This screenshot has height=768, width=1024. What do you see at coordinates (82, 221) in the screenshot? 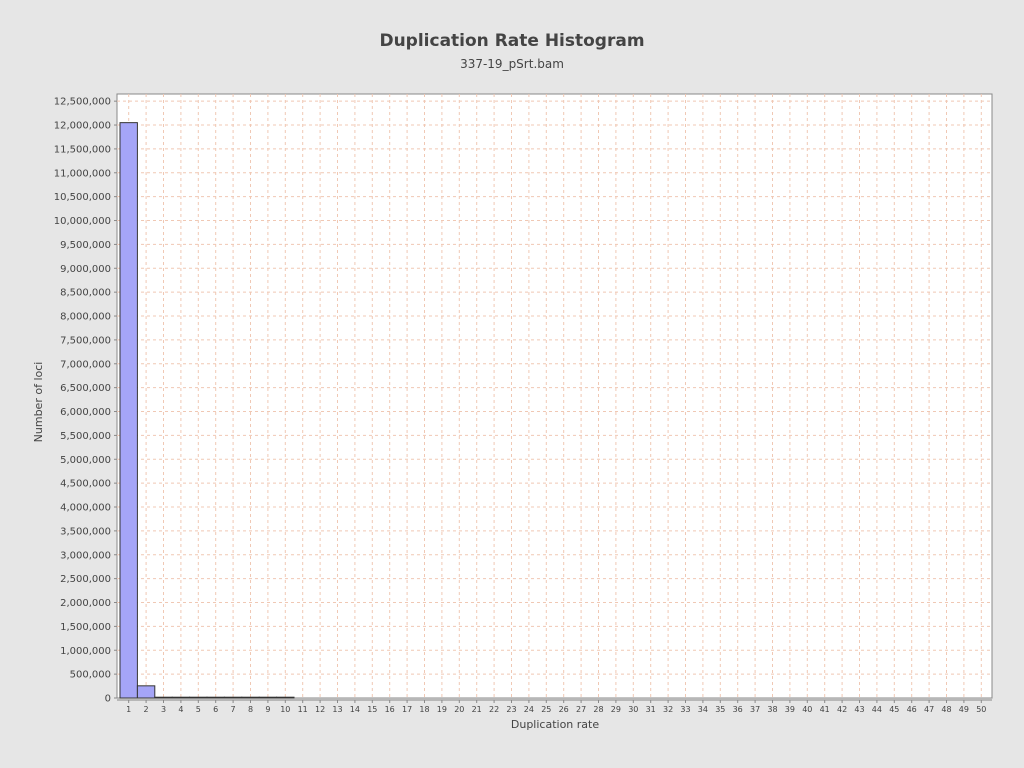
I see `y-tick-label: 10,000,000` at bounding box center [82, 221].